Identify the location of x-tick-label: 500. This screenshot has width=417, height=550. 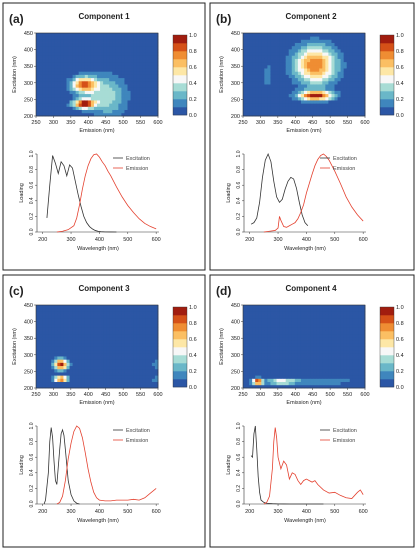
(330, 123).